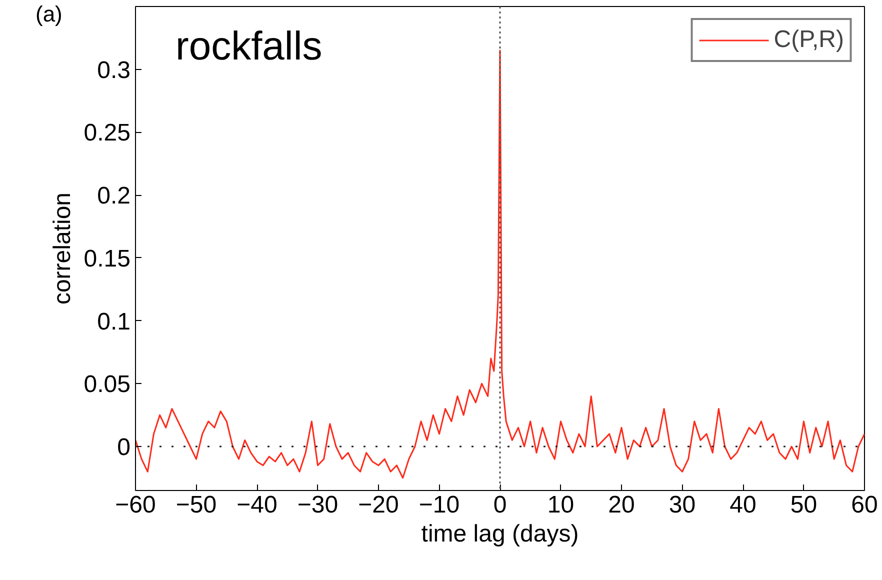 This screenshot has height=580, width=882. What do you see at coordinates (135, 505) in the screenshot?
I see `x-tick-label: −60` at bounding box center [135, 505].